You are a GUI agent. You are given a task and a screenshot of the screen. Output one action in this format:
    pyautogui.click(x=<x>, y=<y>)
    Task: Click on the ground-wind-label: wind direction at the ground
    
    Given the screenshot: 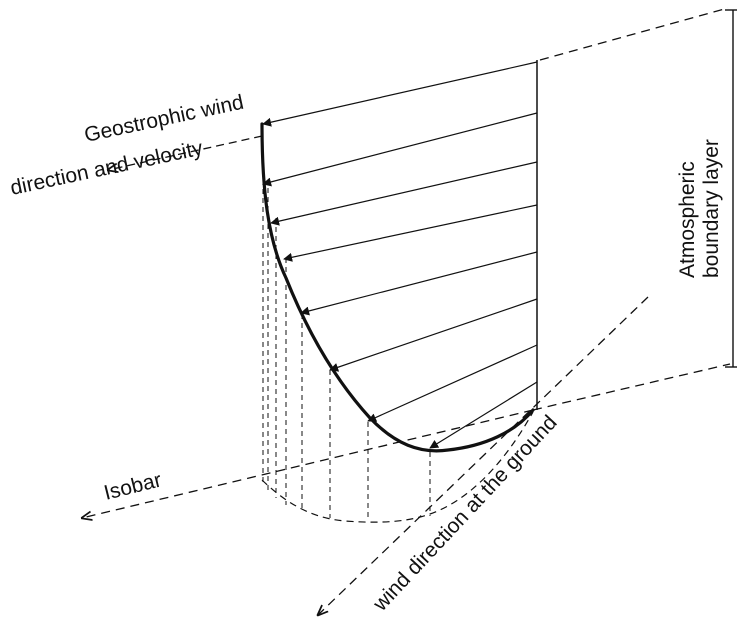 What is the action you would take?
    pyautogui.click(x=464, y=513)
    